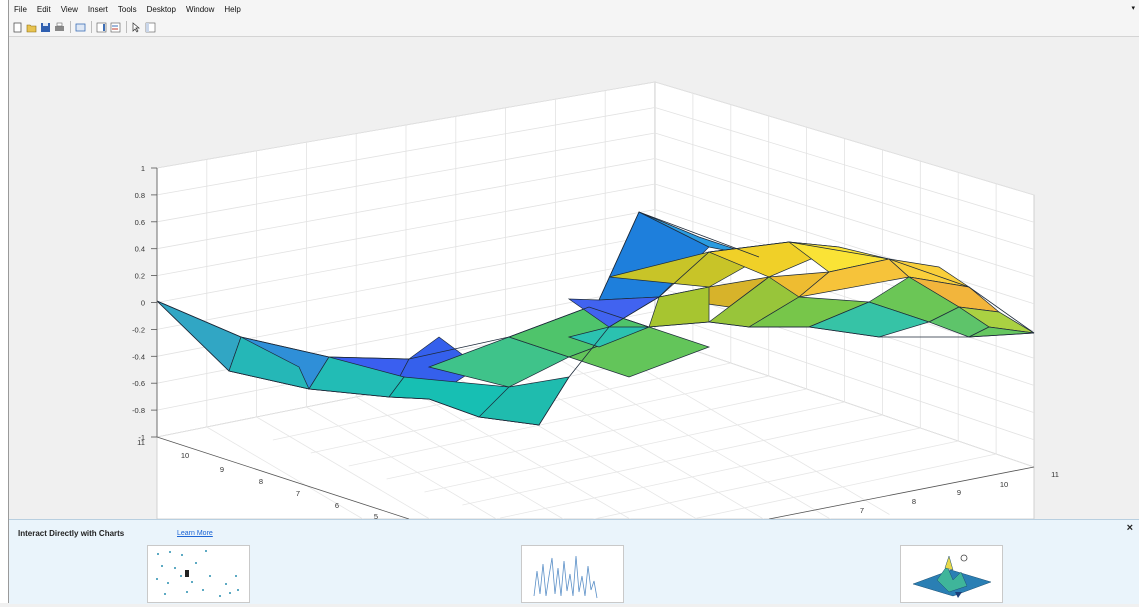  Describe the element at coordinates (138, 383) in the screenshot. I see `z-tick-label: -0.6` at that location.